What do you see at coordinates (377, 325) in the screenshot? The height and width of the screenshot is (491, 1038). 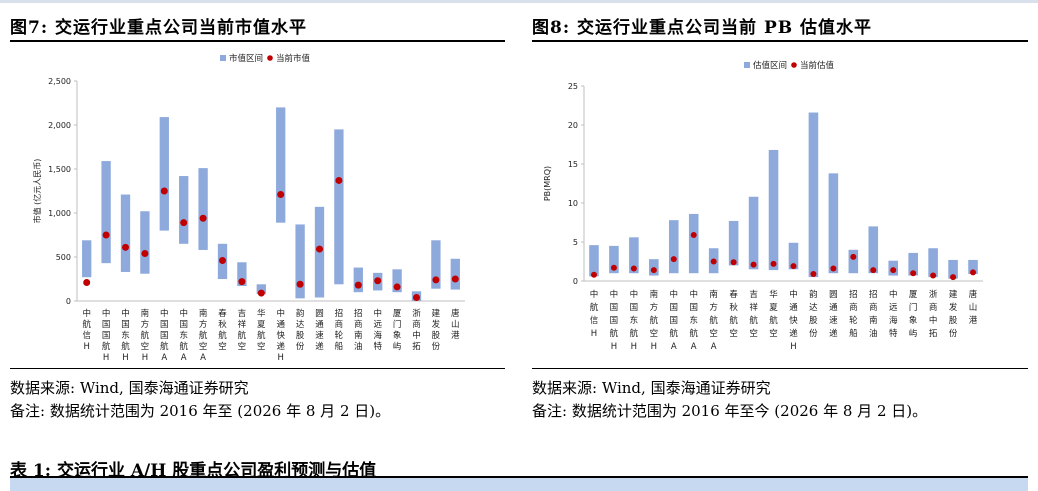 I see `category-label-char: 远` at bounding box center [377, 325].